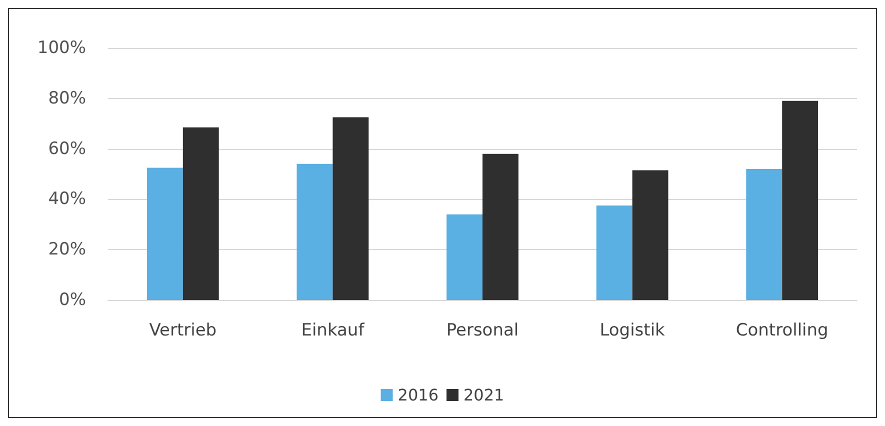 The image size is (885, 426). I want to click on x-tick-label: Controlling, so click(782, 330).